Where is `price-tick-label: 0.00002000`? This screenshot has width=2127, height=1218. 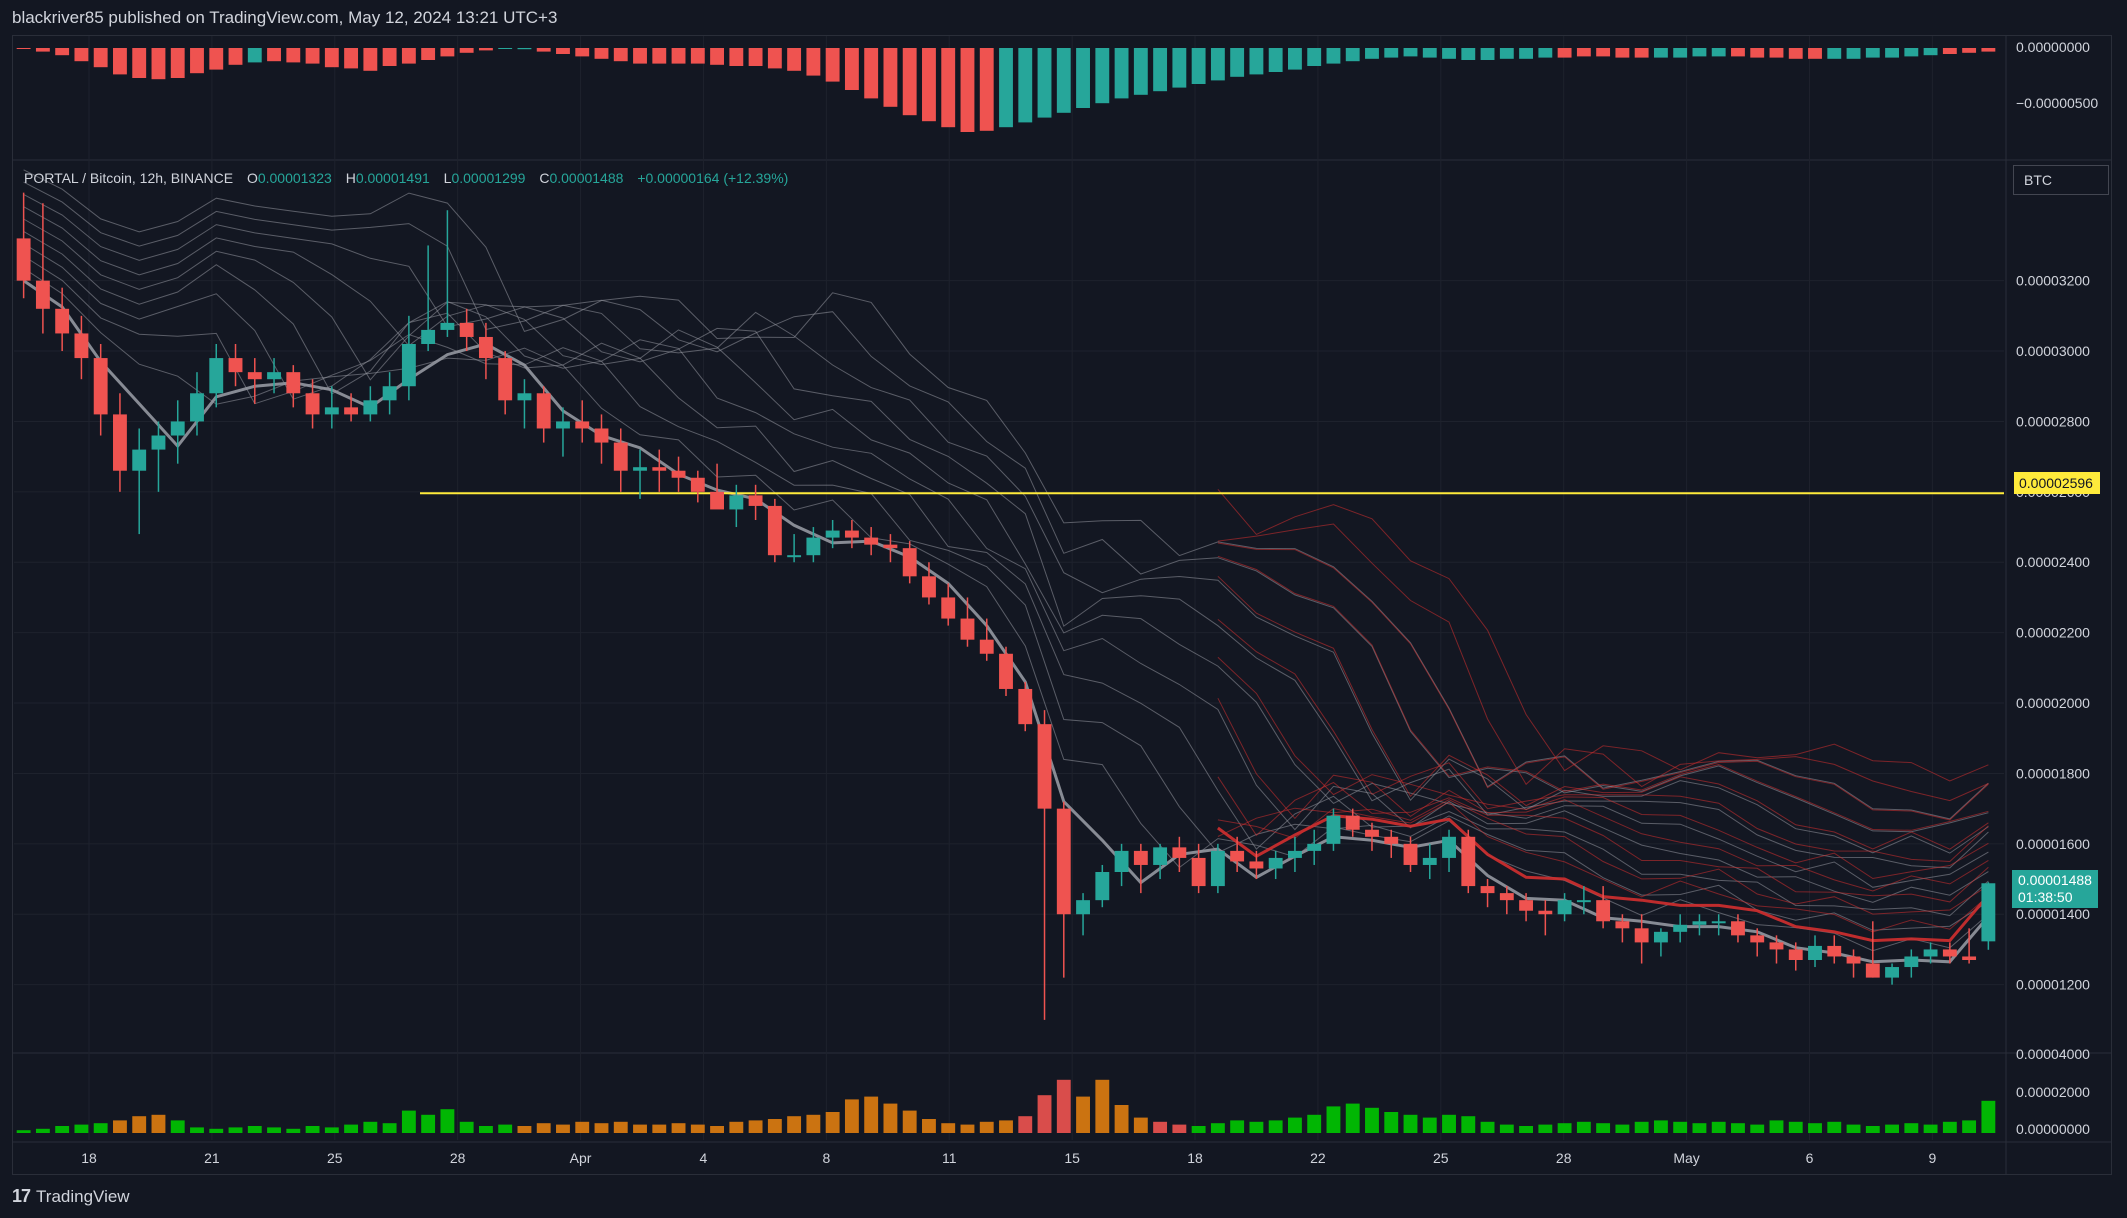
price-tick-label: 0.00002000 is located at coordinates (2053, 703).